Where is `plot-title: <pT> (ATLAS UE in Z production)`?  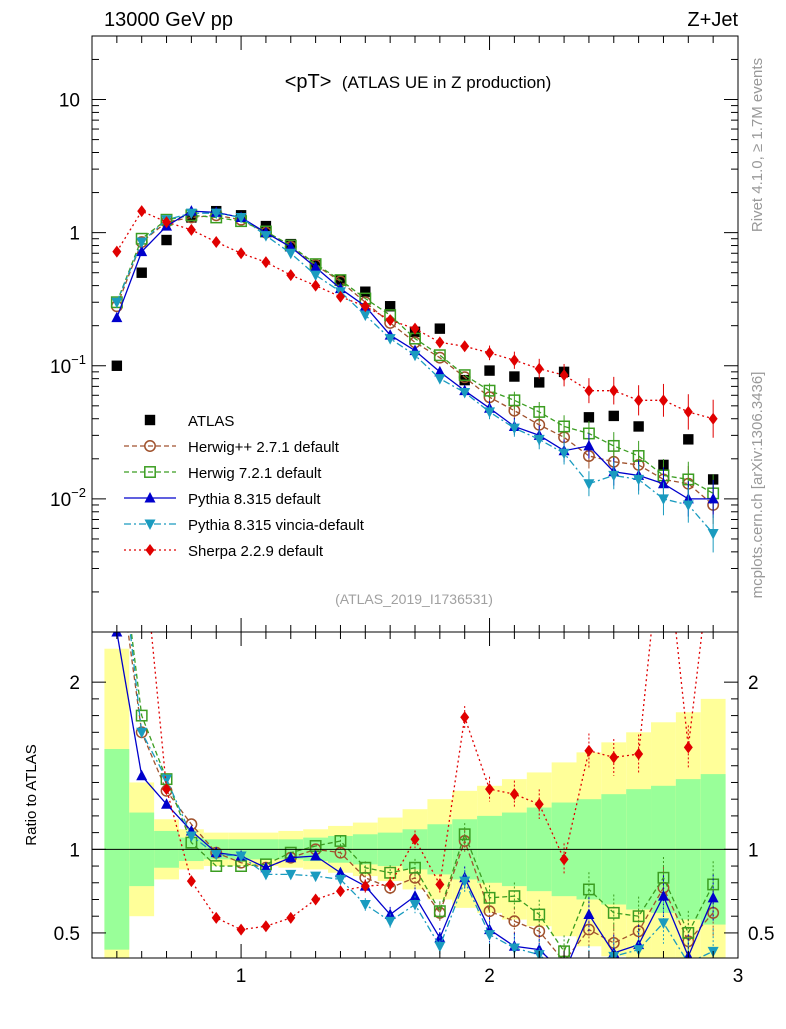 plot-title: <pT> (ATLAS UE in Z production) is located at coordinates (418, 82).